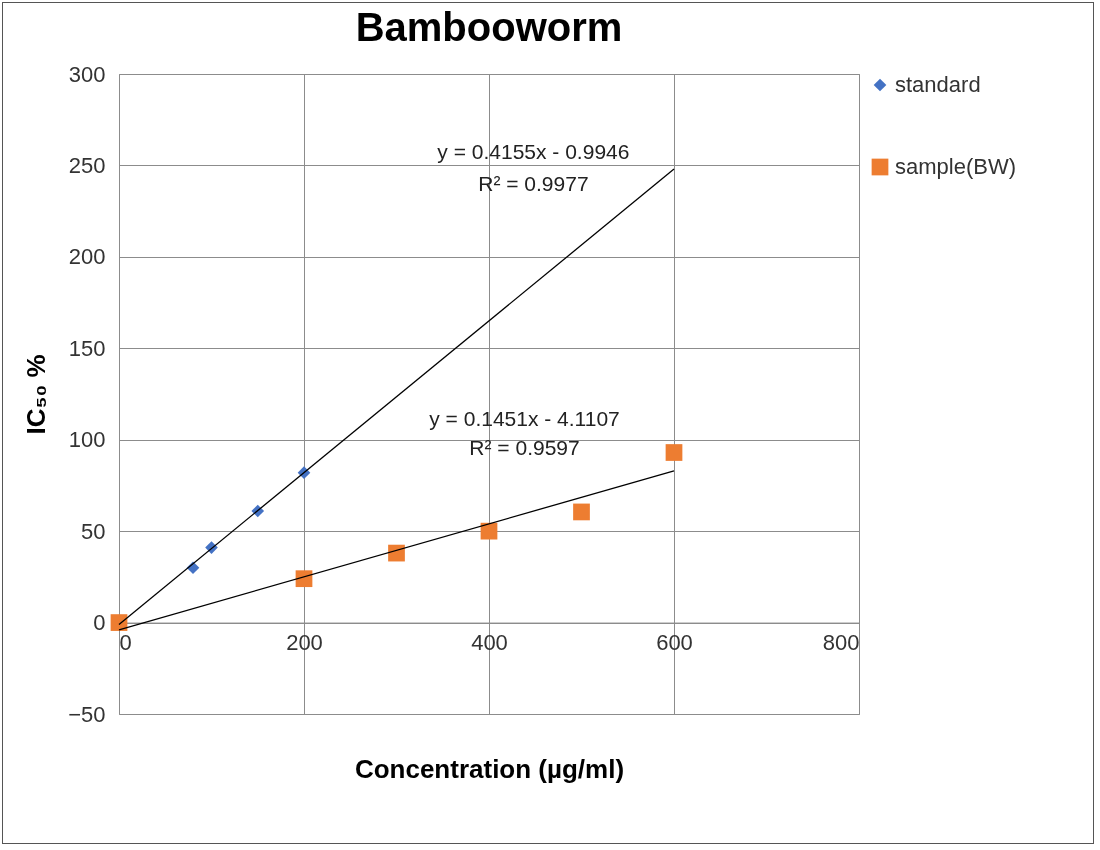  I want to click on annotation: R² = 0.9977, so click(533, 184).